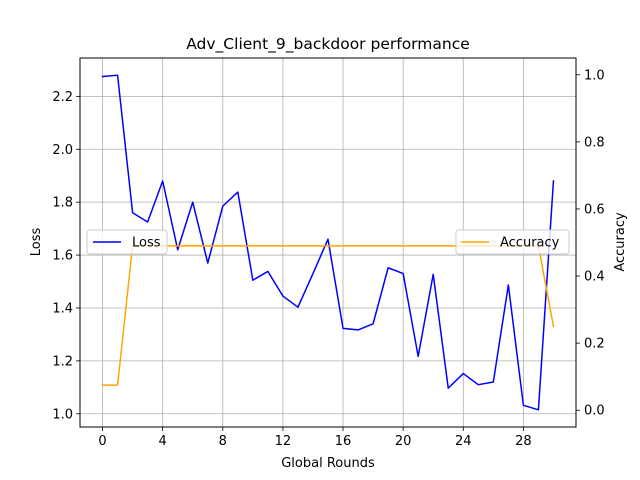  I want to click on left-tick-label: 1.6, so click(62, 256).